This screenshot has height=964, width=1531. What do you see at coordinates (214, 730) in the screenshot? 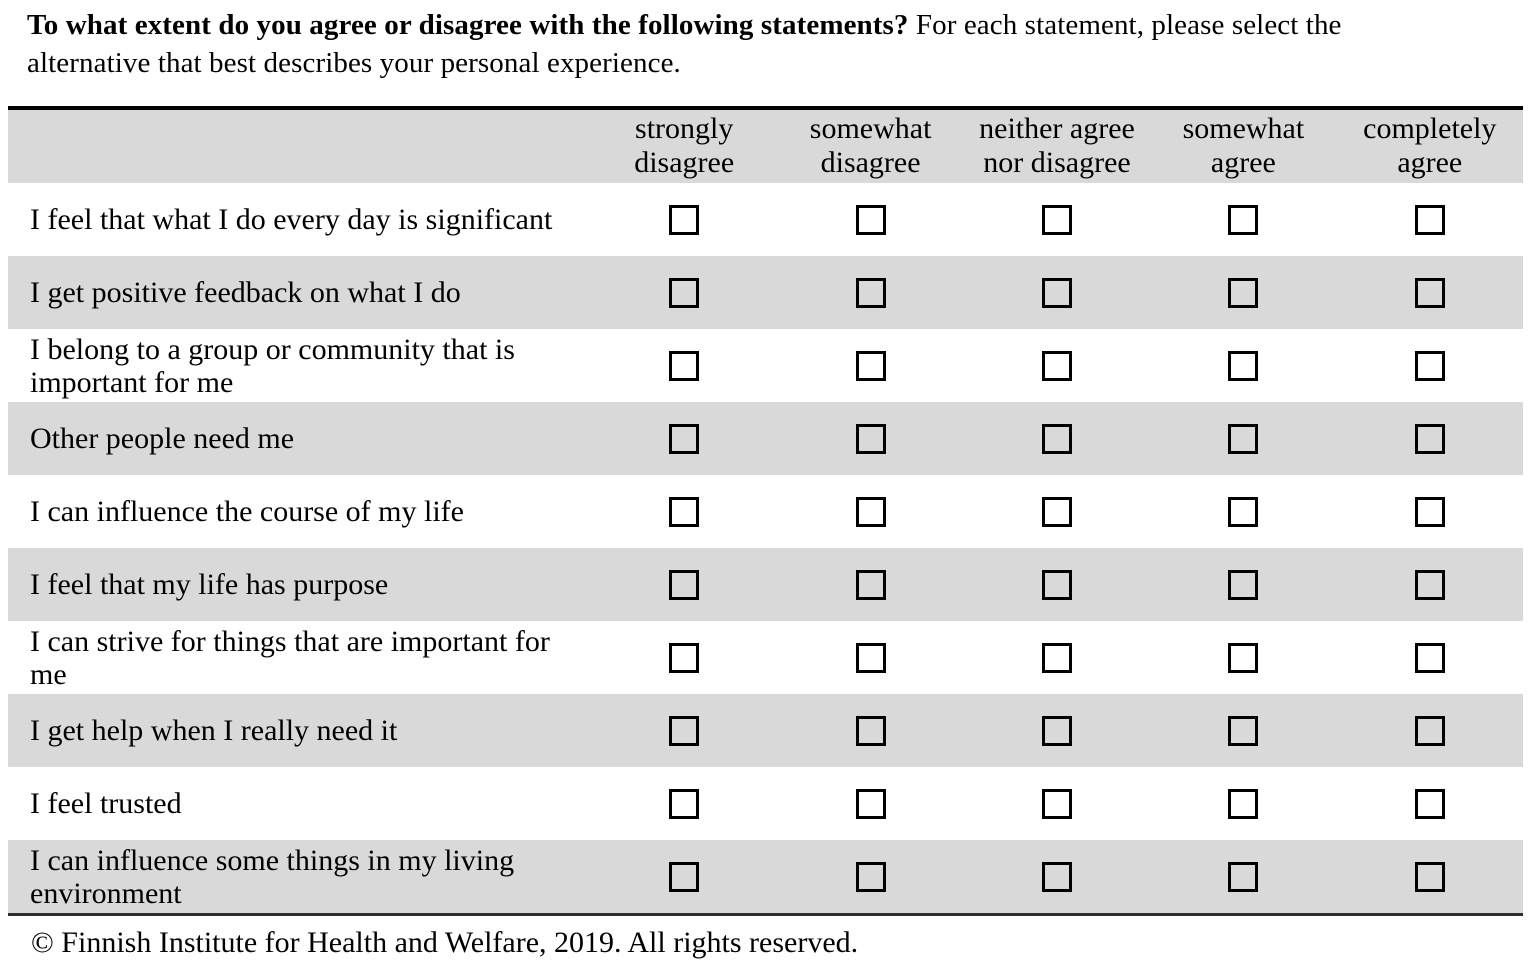
I see `statement-label: I get help when I really need it` at bounding box center [214, 730].